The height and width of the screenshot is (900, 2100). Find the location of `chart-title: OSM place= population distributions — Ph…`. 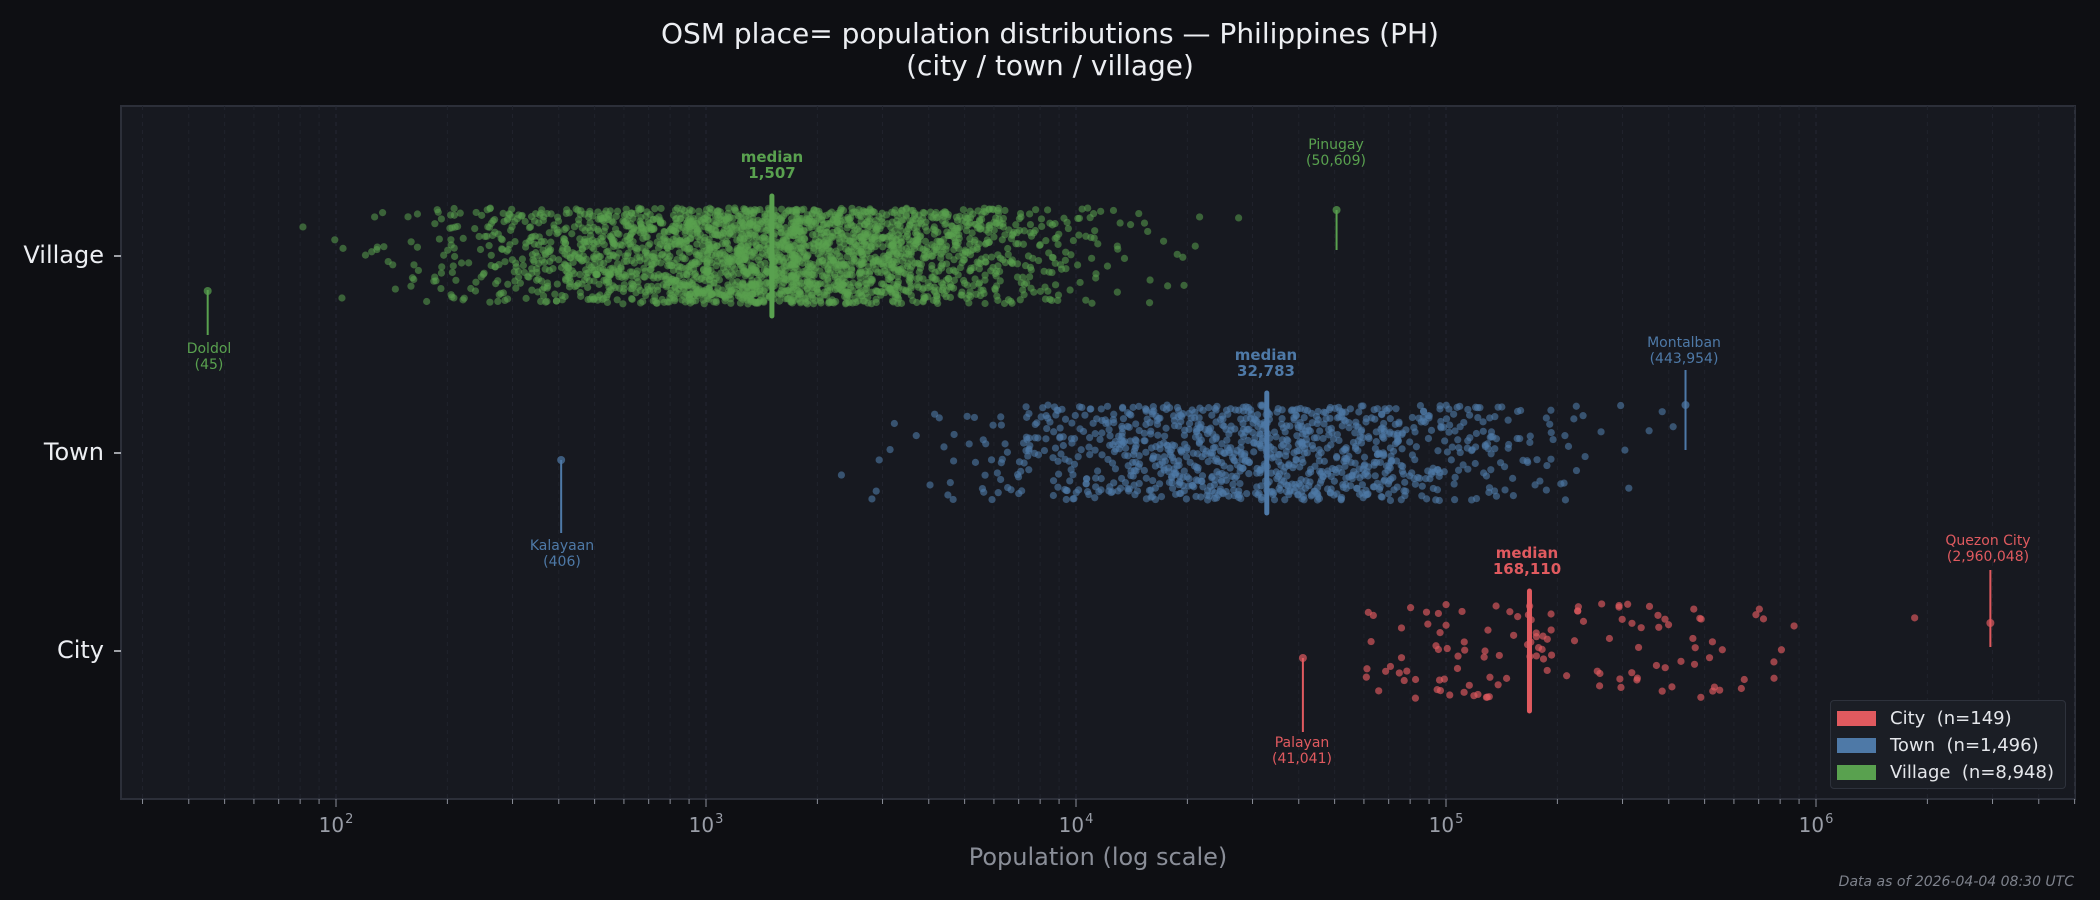

chart-title: OSM place= population distributions — Ph… is located at coordinates (1050, 50).